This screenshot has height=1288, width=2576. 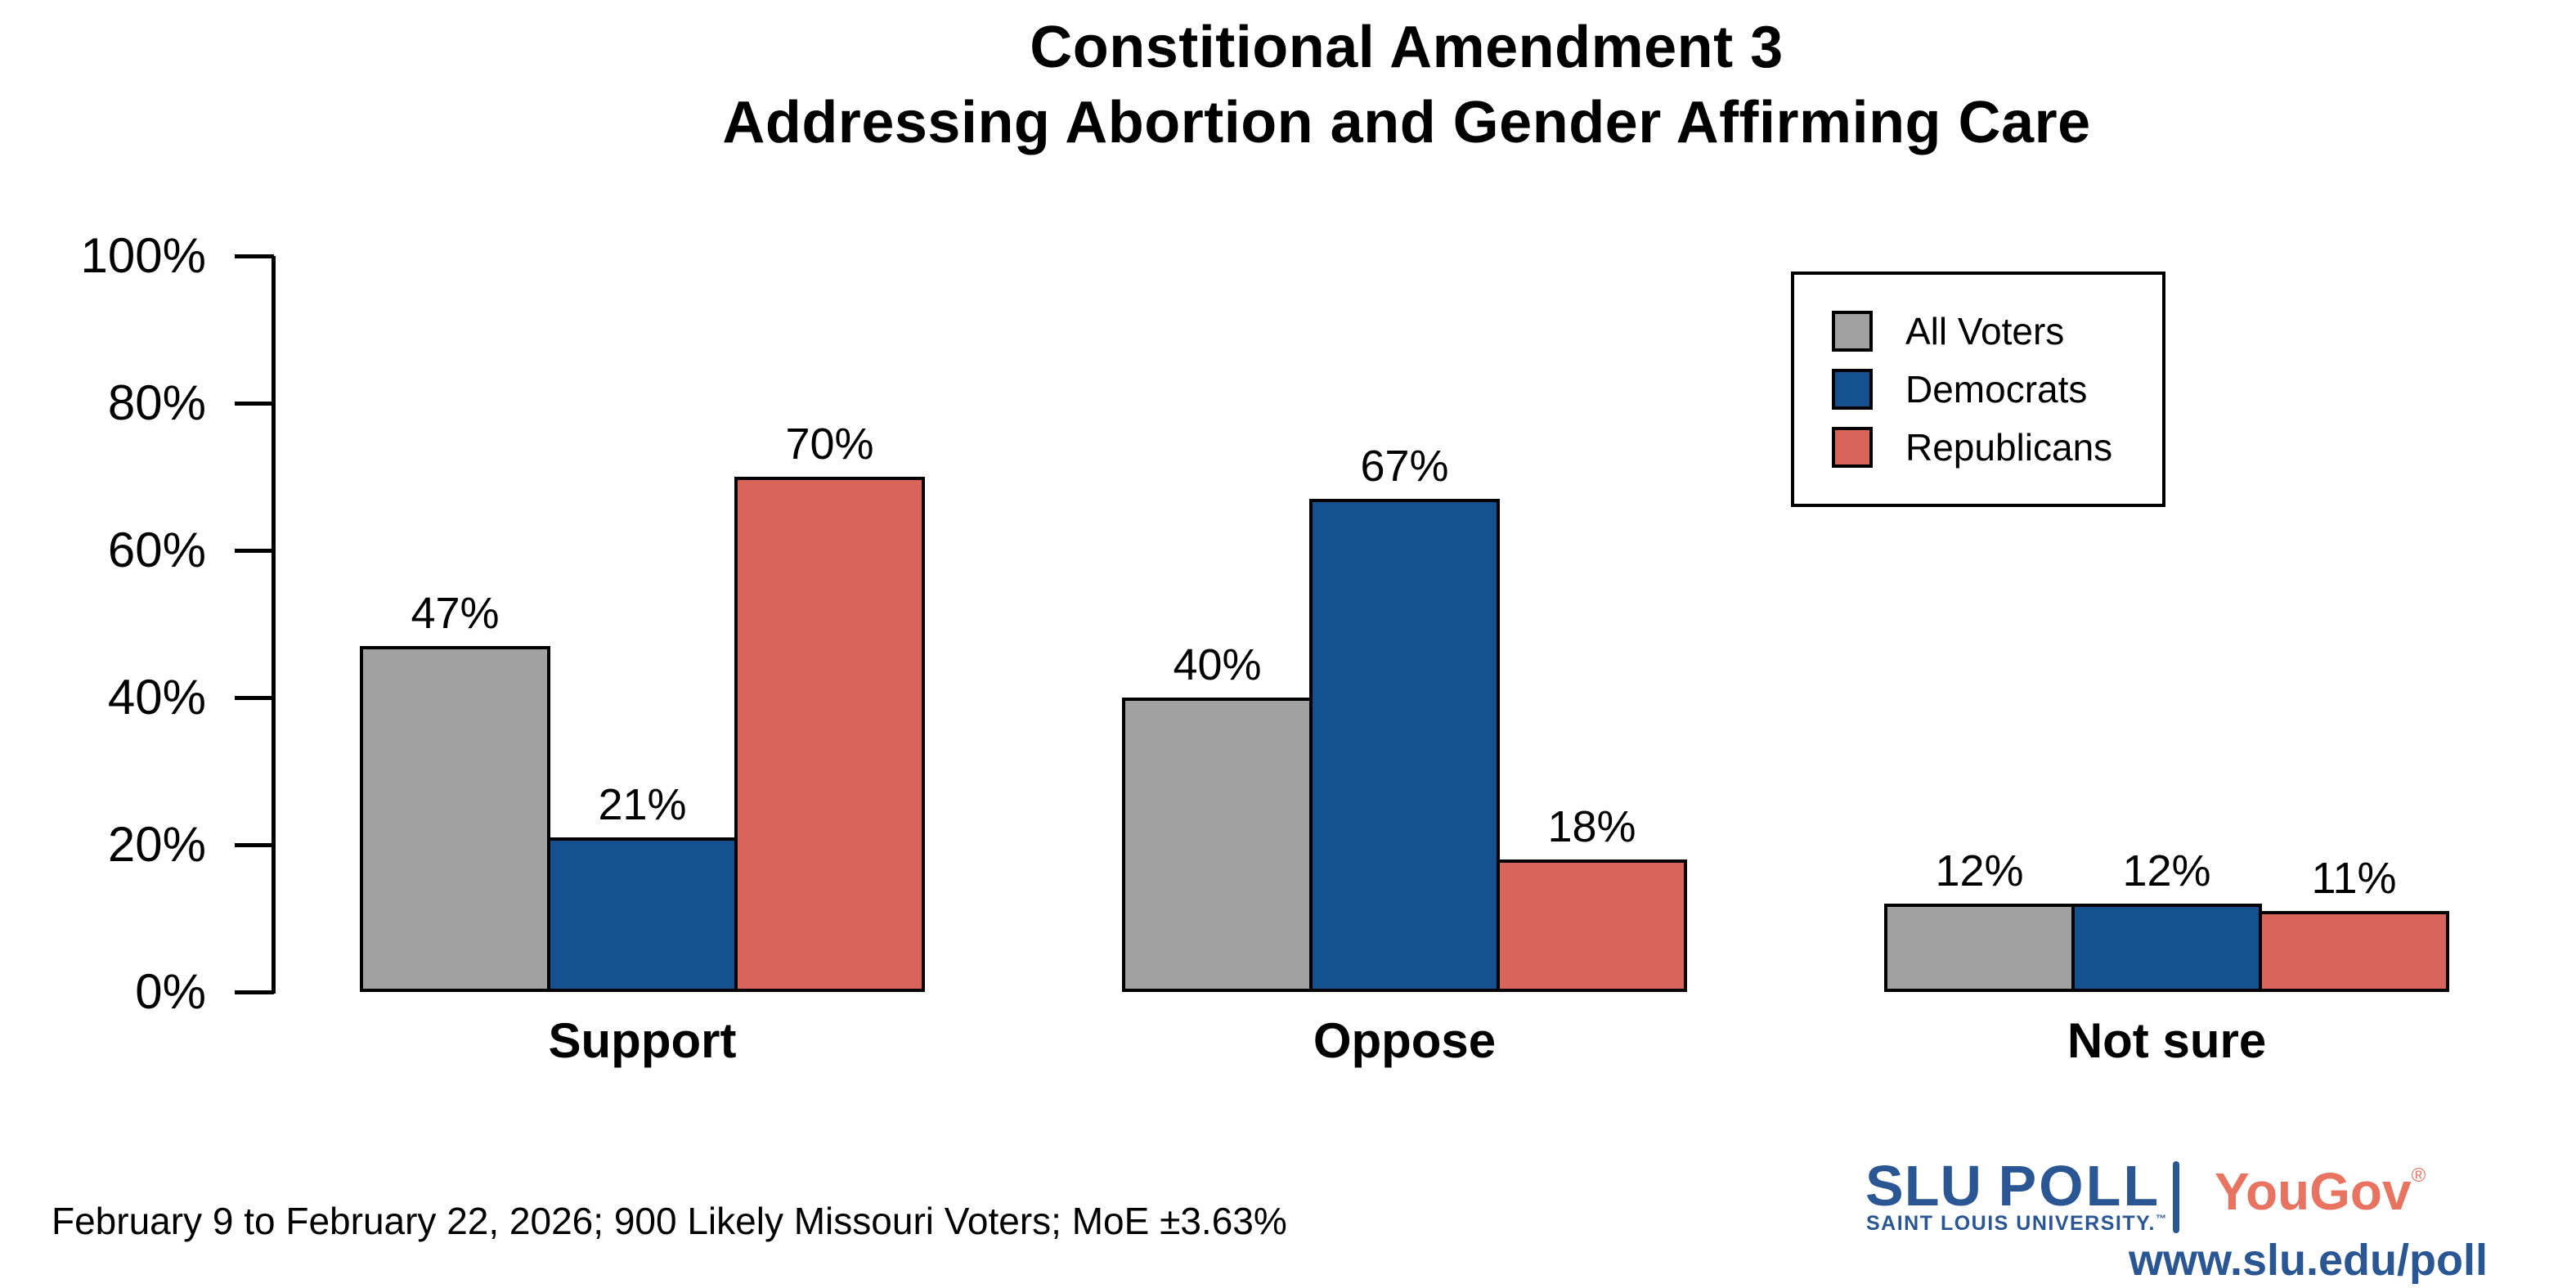 I want to click on saint-louis-university-text: SAINT LOUIS UNIVERSITY.™, so click(x=2016, y=1224).